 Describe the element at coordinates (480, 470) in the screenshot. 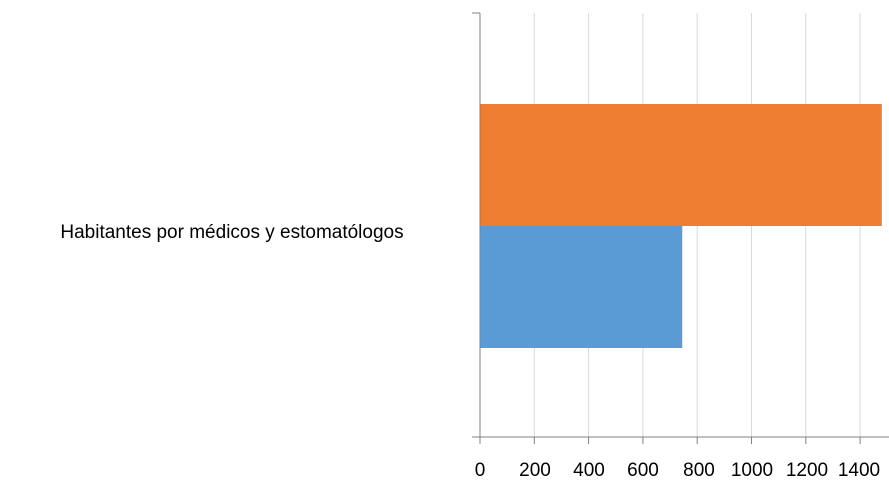

I see `x-tick-label: 0` at that location.